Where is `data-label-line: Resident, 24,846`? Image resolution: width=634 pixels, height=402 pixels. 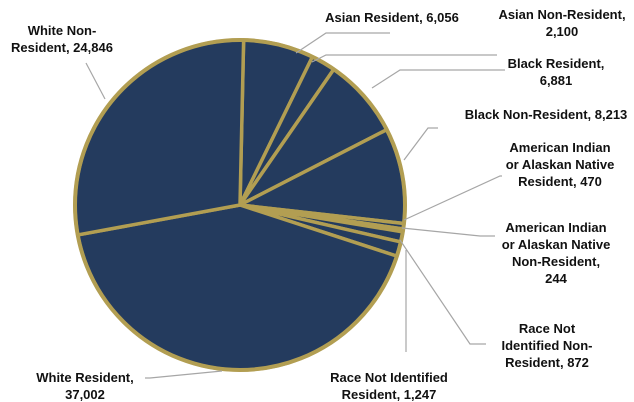
data-label-line: Resident, 24,846 is located at coordinates (62, 47).